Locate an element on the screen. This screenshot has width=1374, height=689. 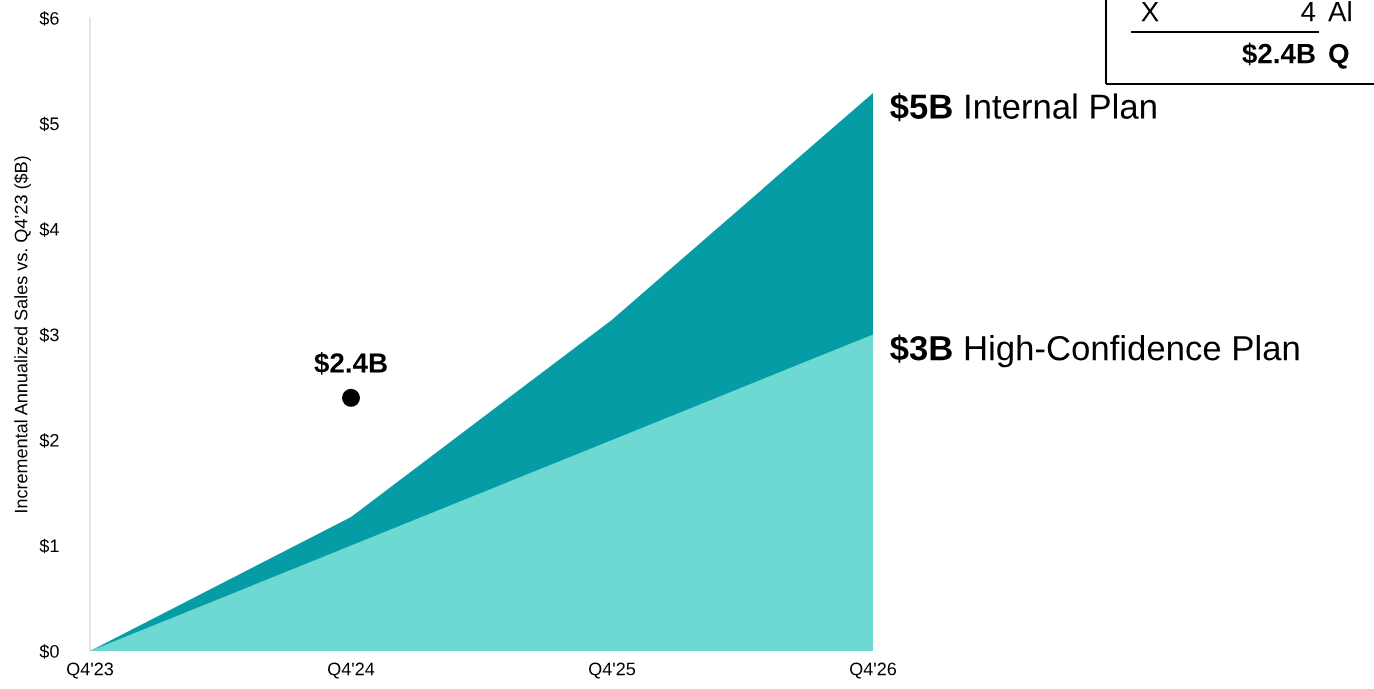
y-tick-label: $6 is located at coordinates (49, 18).